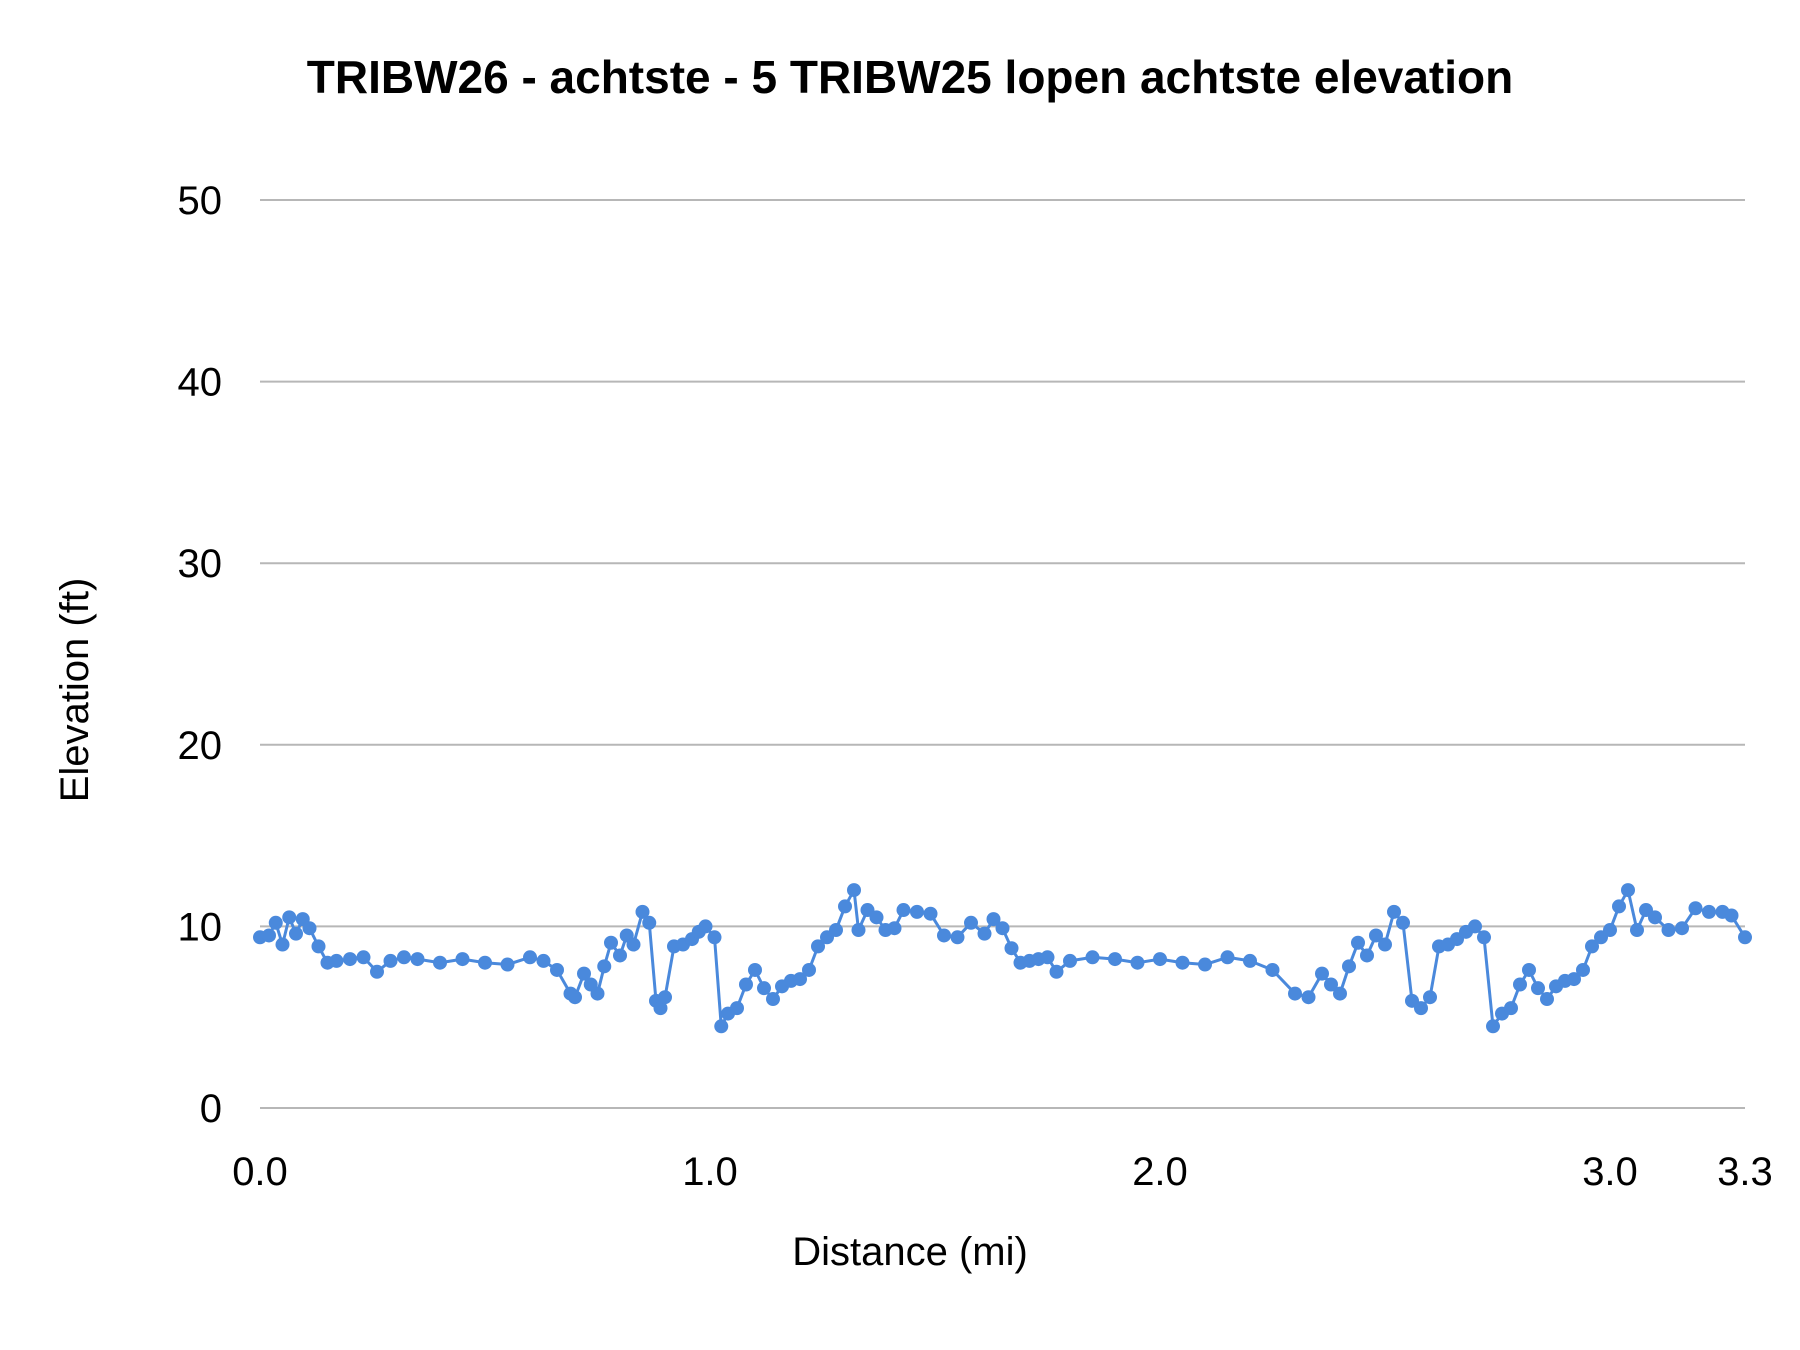 The image size is (1800, 1350). Describe the element at coordinates (200, 746) in the screenshot. I see `y-tick-label: 20` at that location.